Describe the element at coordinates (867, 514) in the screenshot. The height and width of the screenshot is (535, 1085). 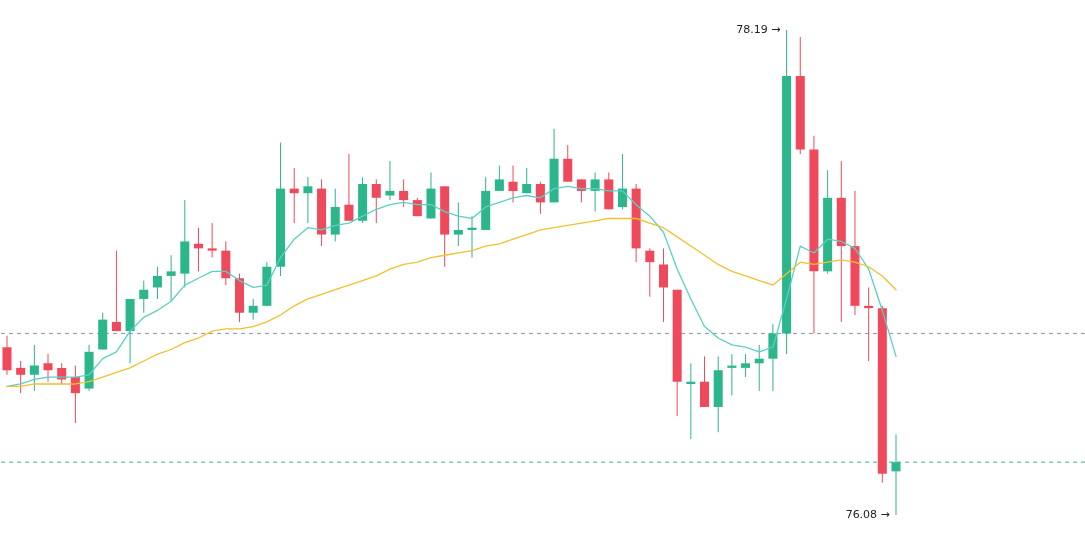
I see `annotation: 76.08 →` at that location.